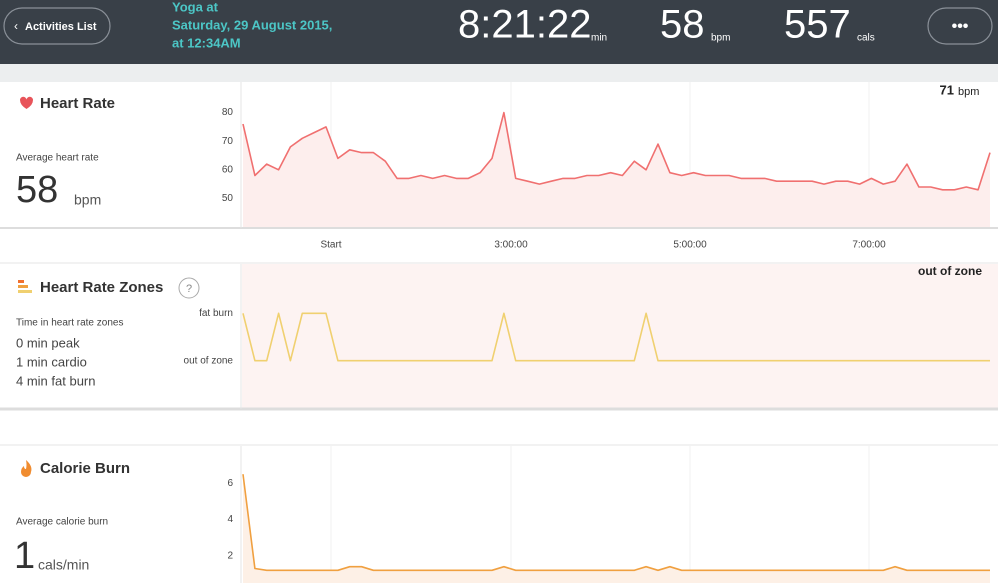 The height and width of the screenshot is (583, 998). What do you see at coordinates (26, 102) in the screenshot?
I see `heart-icon` at bounding box center [26, 102].